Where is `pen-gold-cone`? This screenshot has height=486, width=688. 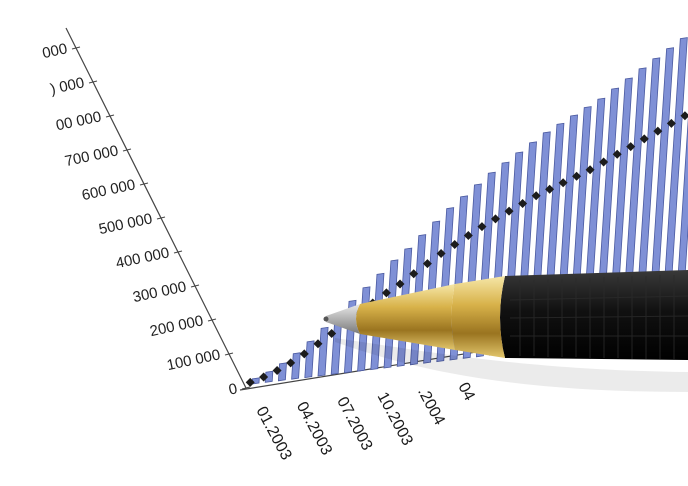 pen-gold-cone is located at coordinates (405, 317).